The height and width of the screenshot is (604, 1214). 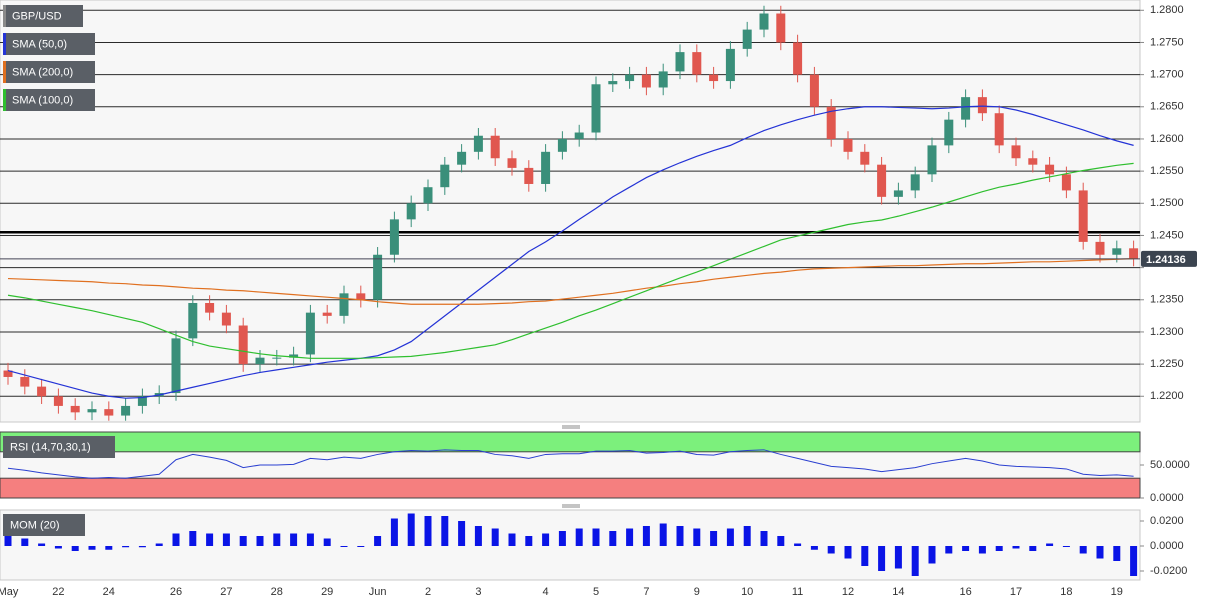 I want to click on legend-item: SMA (200,0), so click(x=49, y=72).